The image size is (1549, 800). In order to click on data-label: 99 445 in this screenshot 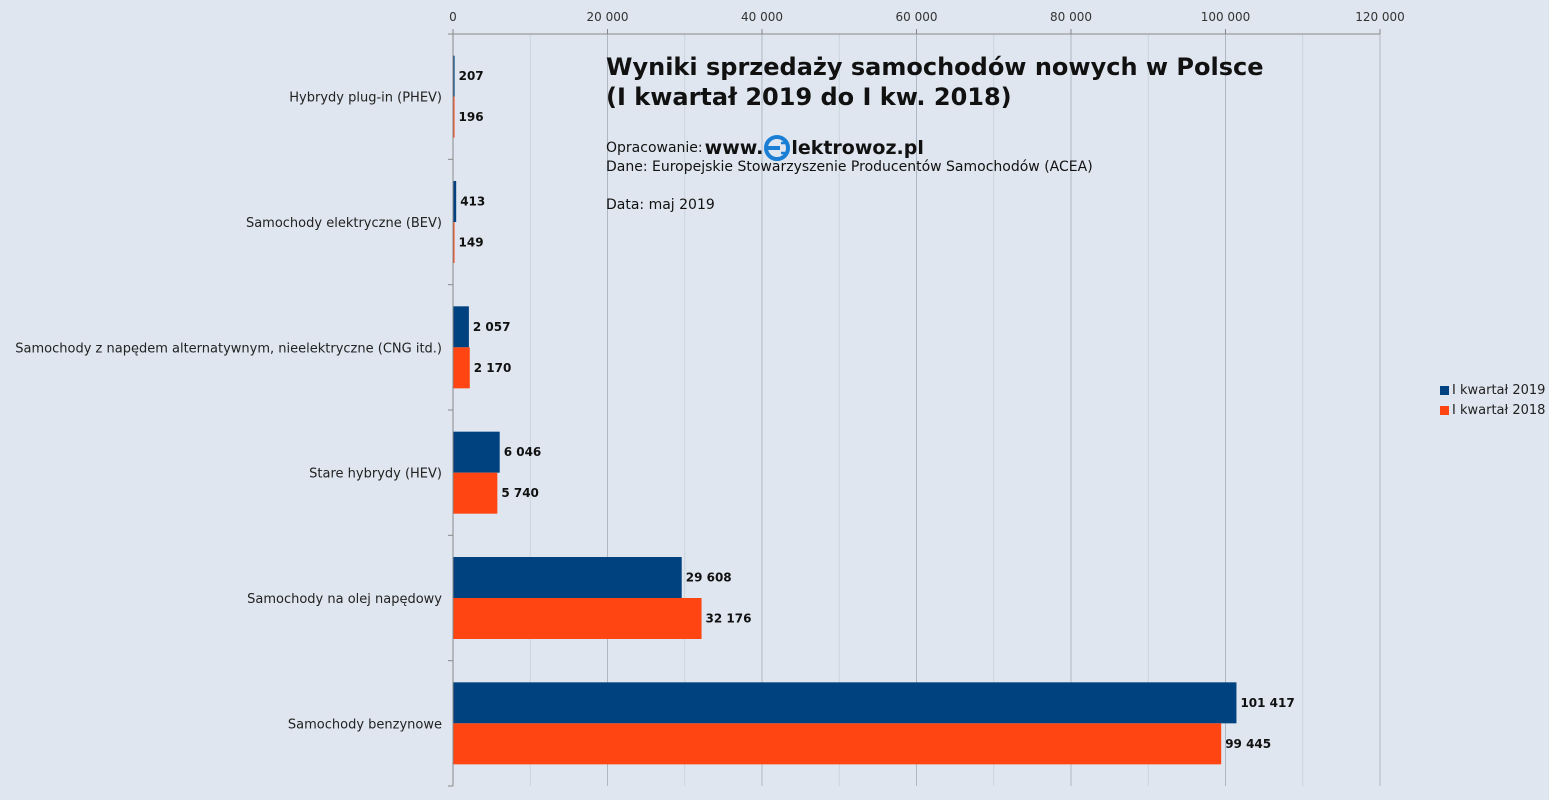, I will do `click(1248, 744)`.